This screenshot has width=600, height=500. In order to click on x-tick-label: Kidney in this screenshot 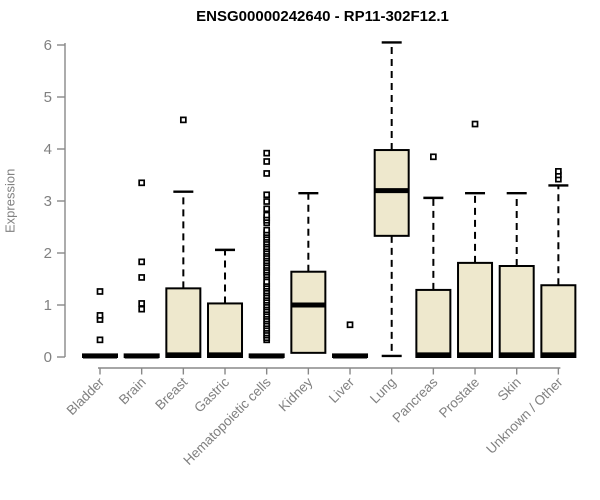, I will do `click(296, 394)`.